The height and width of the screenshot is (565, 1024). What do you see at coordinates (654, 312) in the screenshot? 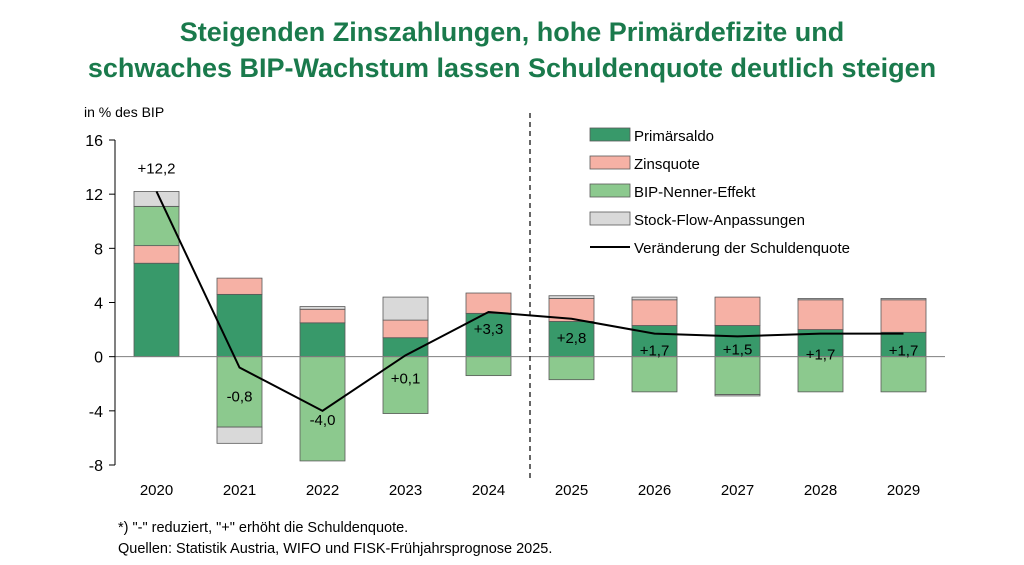
I see `bar-zinsquote-2026` at bounding box center [654, 312].